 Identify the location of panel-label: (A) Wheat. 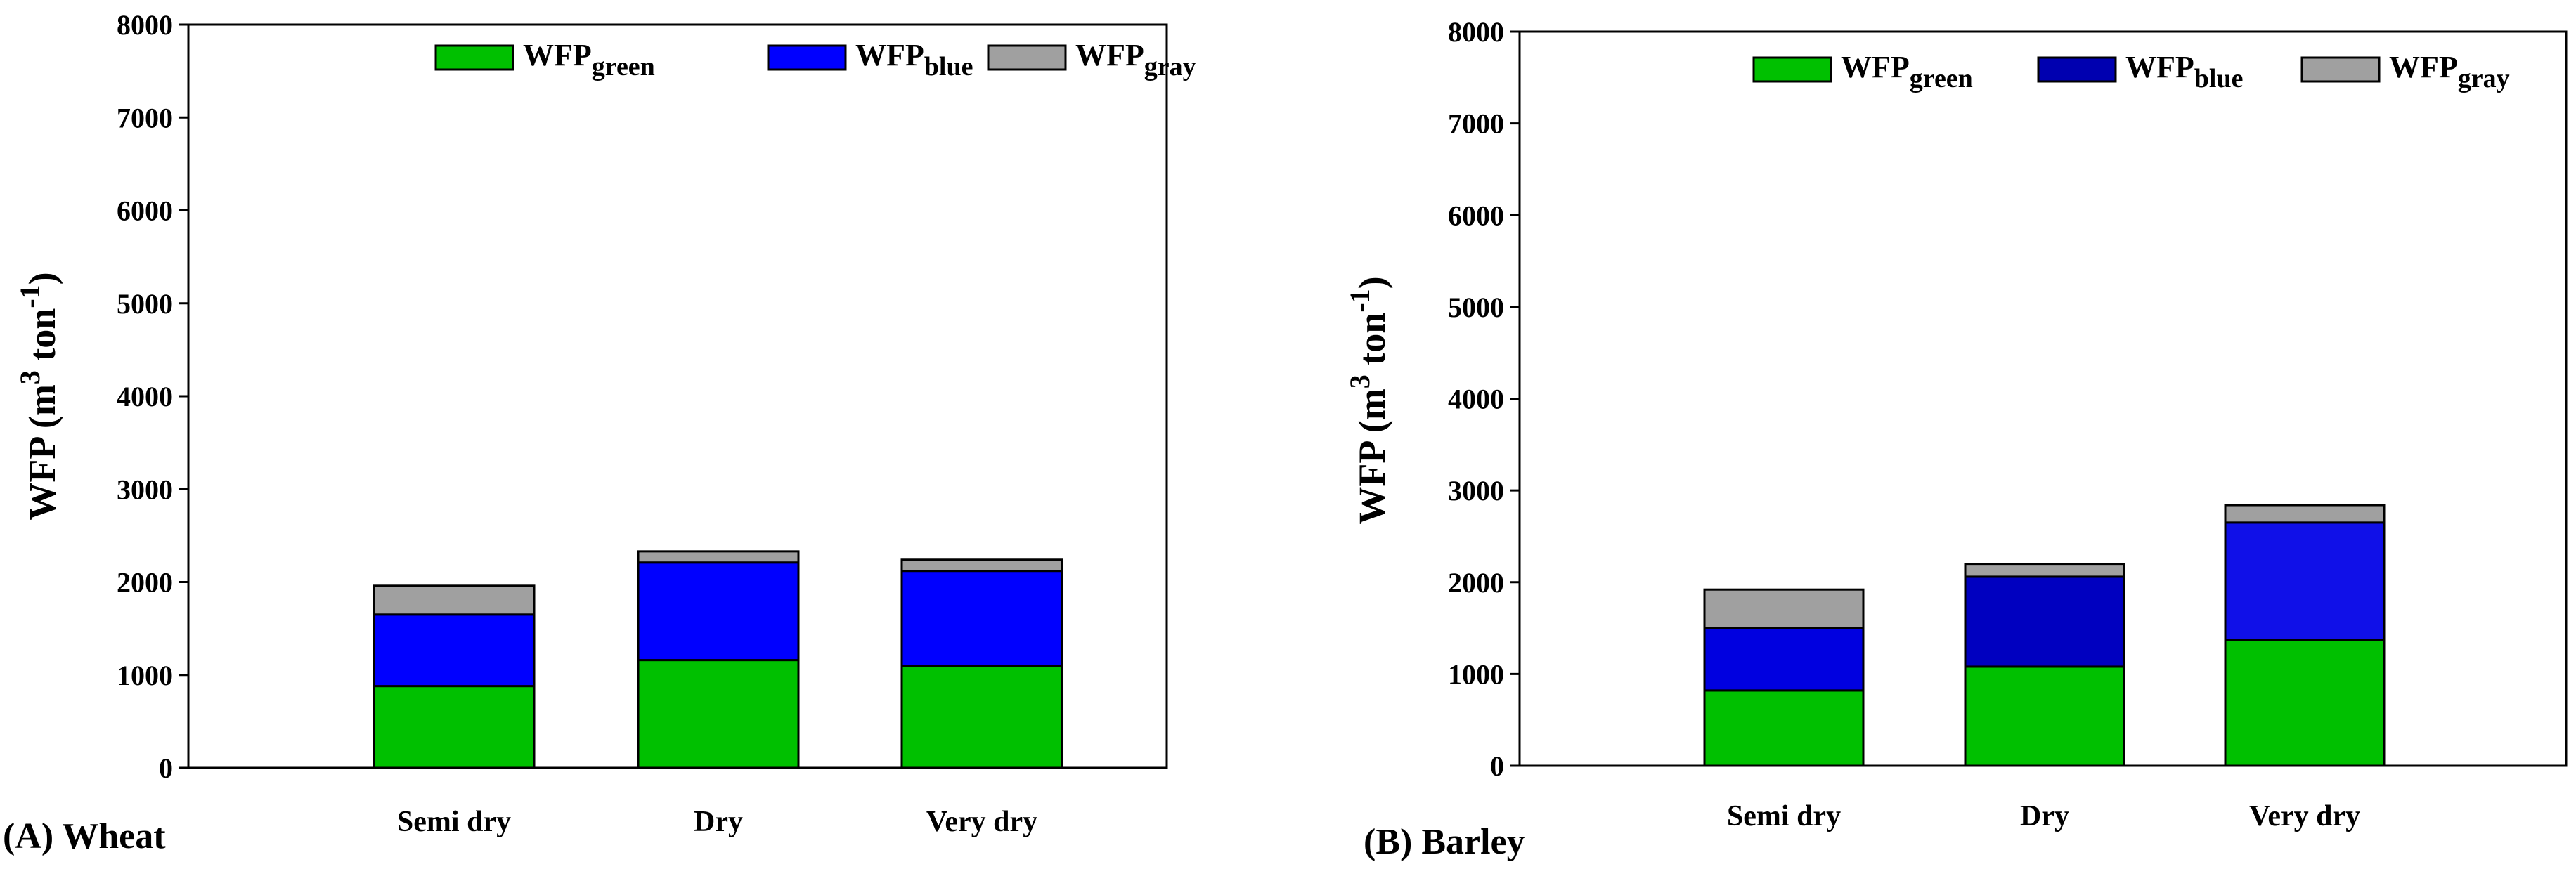
(85, 836).